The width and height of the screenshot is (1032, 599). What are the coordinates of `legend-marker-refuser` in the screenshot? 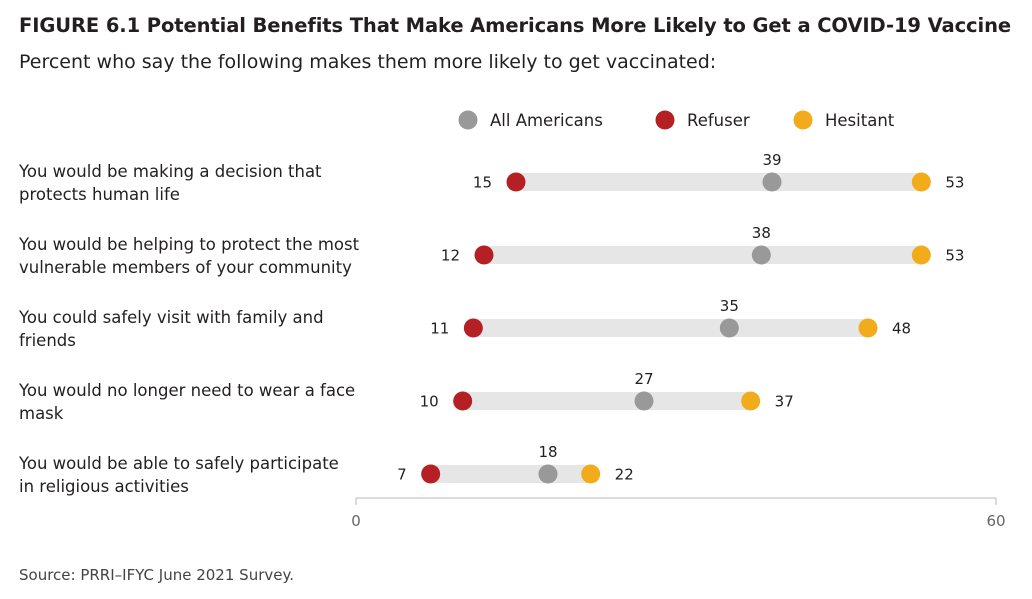 It's located at (665, 120).